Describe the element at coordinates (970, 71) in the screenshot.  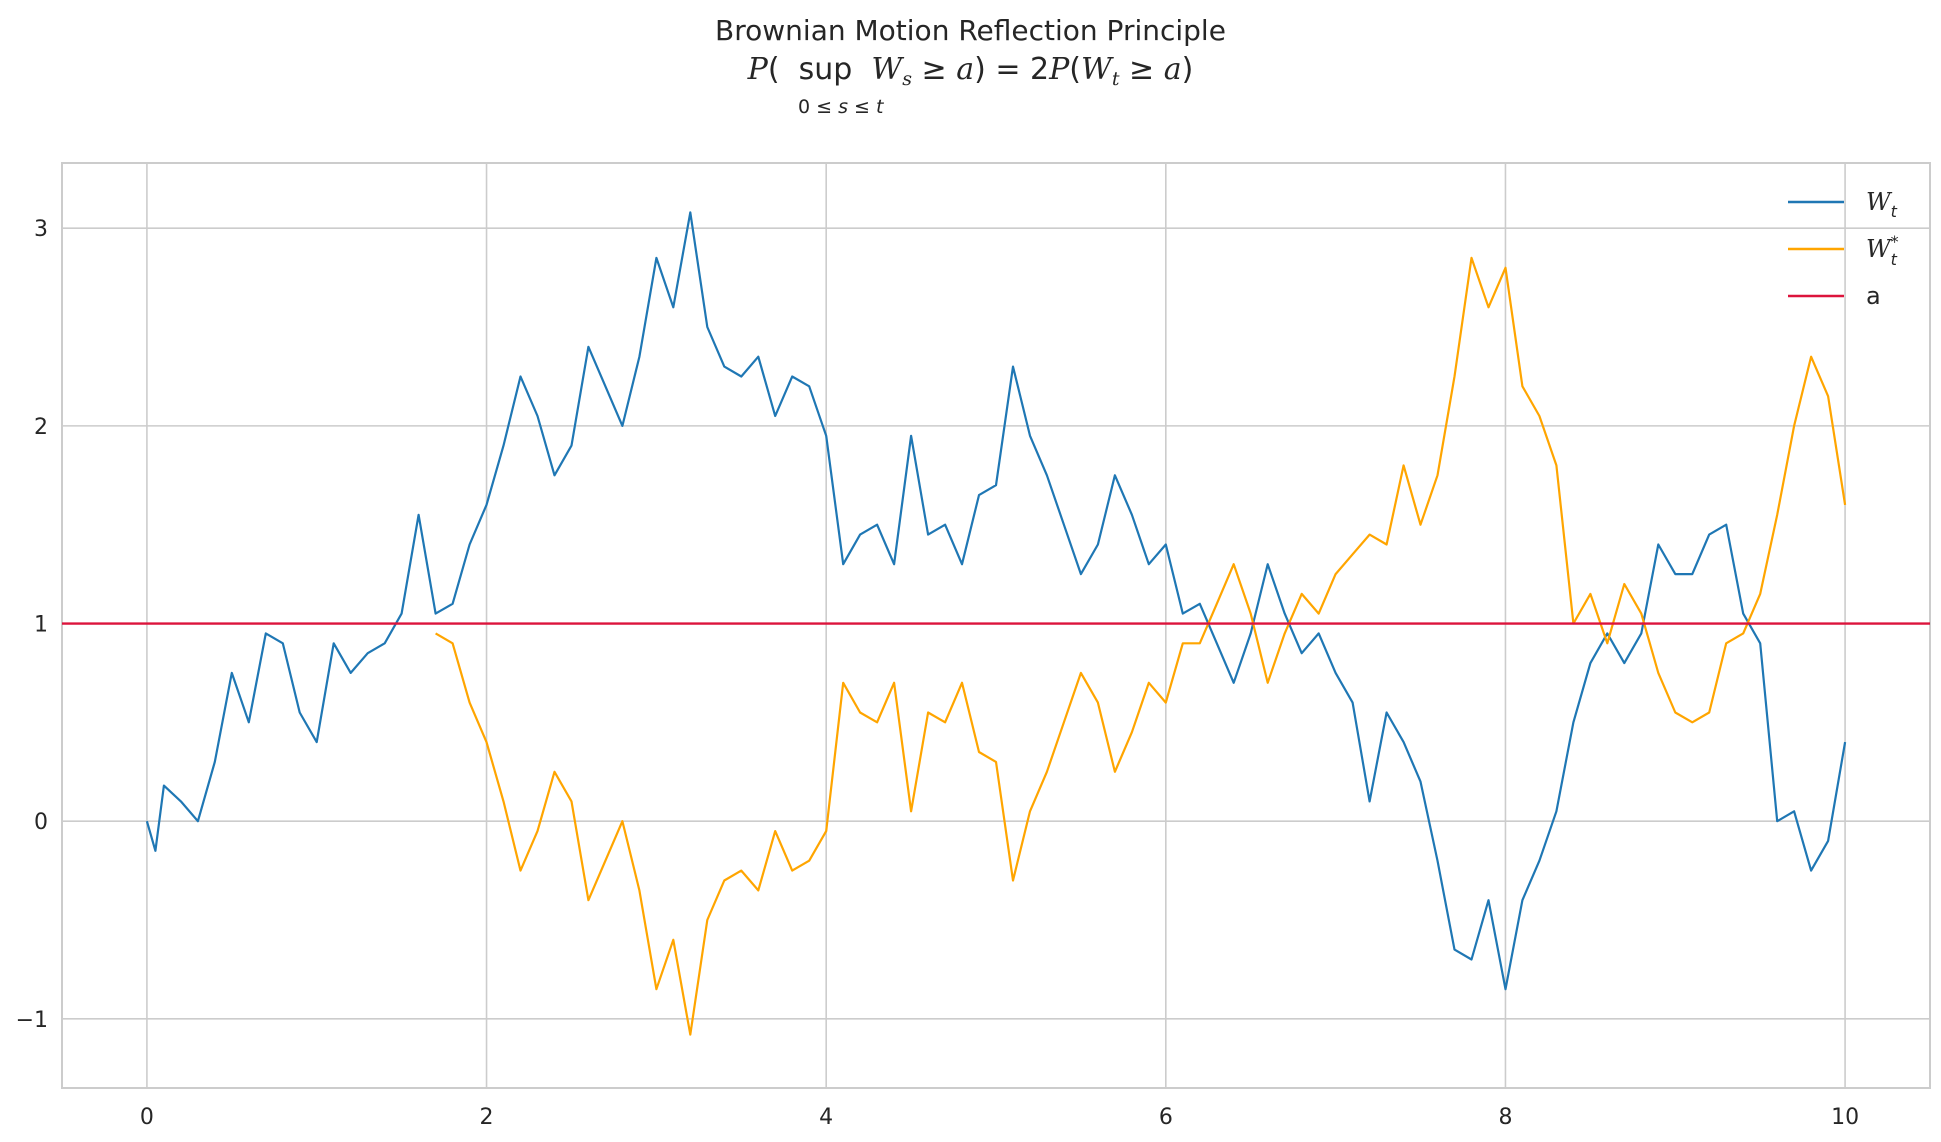
I see `chart-subtitle-formula: P( sup Ws ≥ a) = 2P(Wt ≥ a)` at that location.